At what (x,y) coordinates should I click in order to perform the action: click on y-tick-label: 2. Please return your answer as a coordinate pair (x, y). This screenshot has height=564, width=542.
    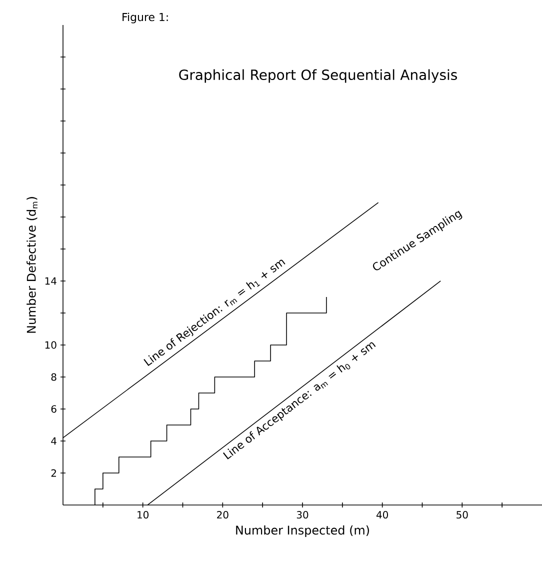
    Looking at the image, I should click on (53, 473).